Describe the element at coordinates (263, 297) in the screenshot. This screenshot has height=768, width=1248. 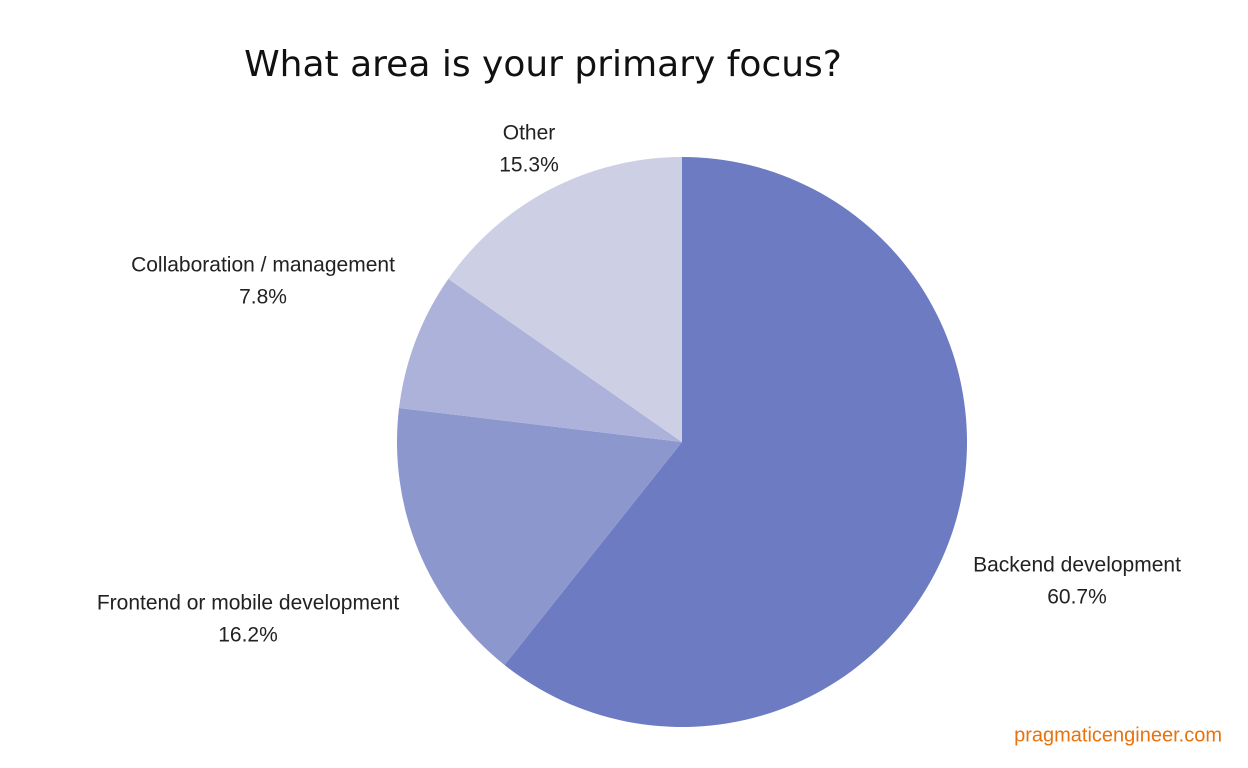
I see `slice-value-label: 7.8%` at that location.